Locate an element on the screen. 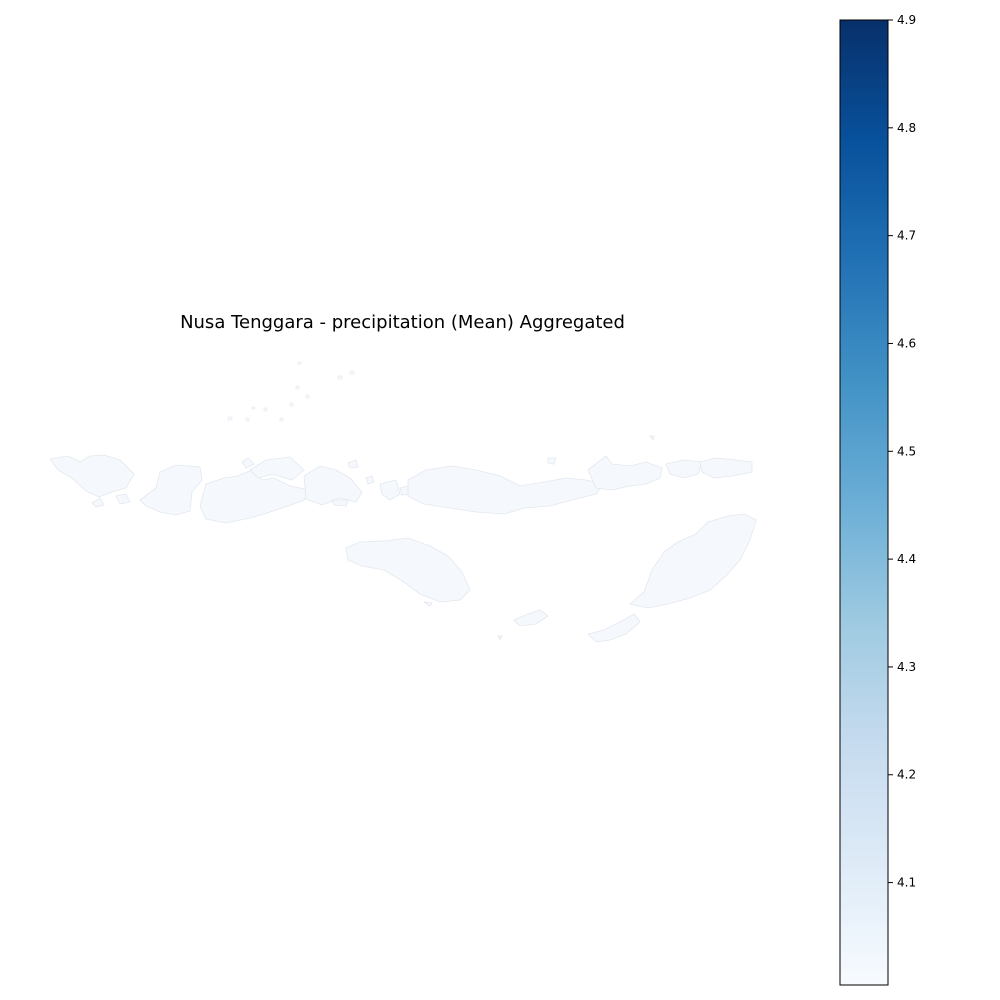 This screenshot has width=1000, height=1000. map-regions is located at coordinates (403, 539).